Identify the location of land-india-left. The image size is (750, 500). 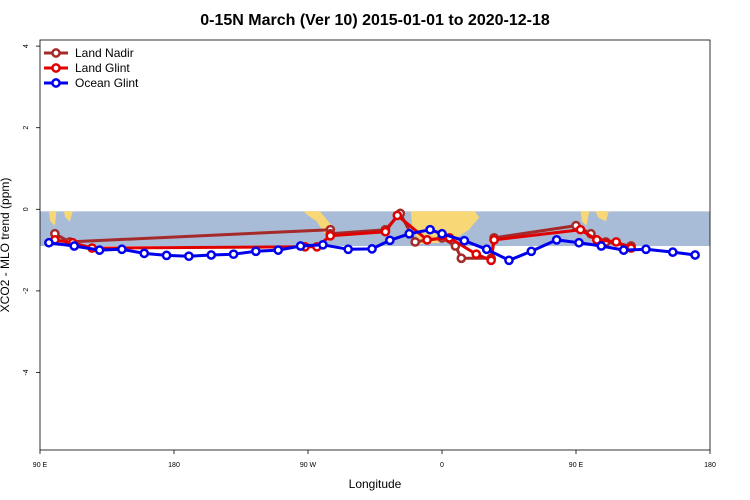
(52, 218).